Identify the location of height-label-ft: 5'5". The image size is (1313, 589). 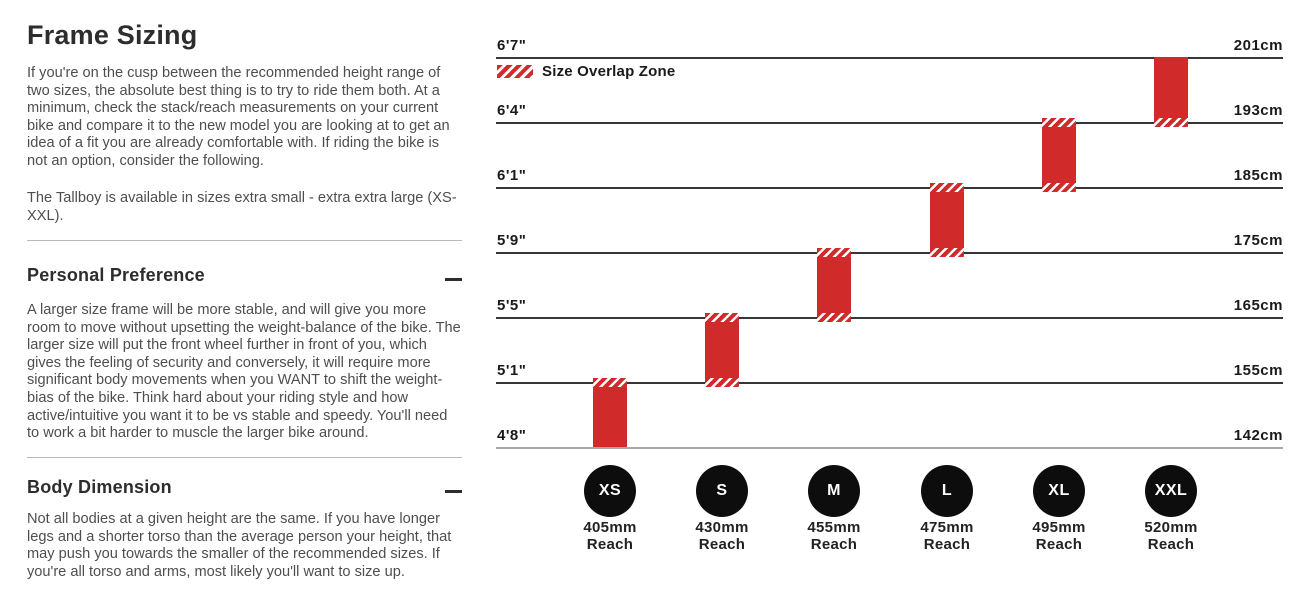
(512, 305).